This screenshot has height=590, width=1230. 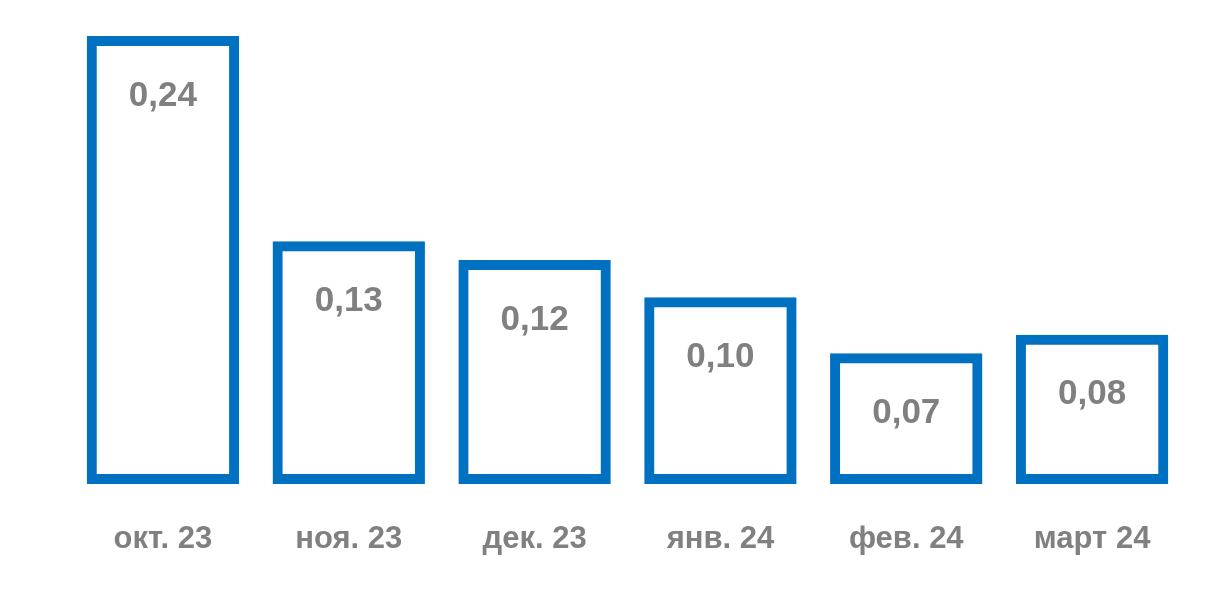 I want to click on data-label: 0,12, so click(x=534, y=317).